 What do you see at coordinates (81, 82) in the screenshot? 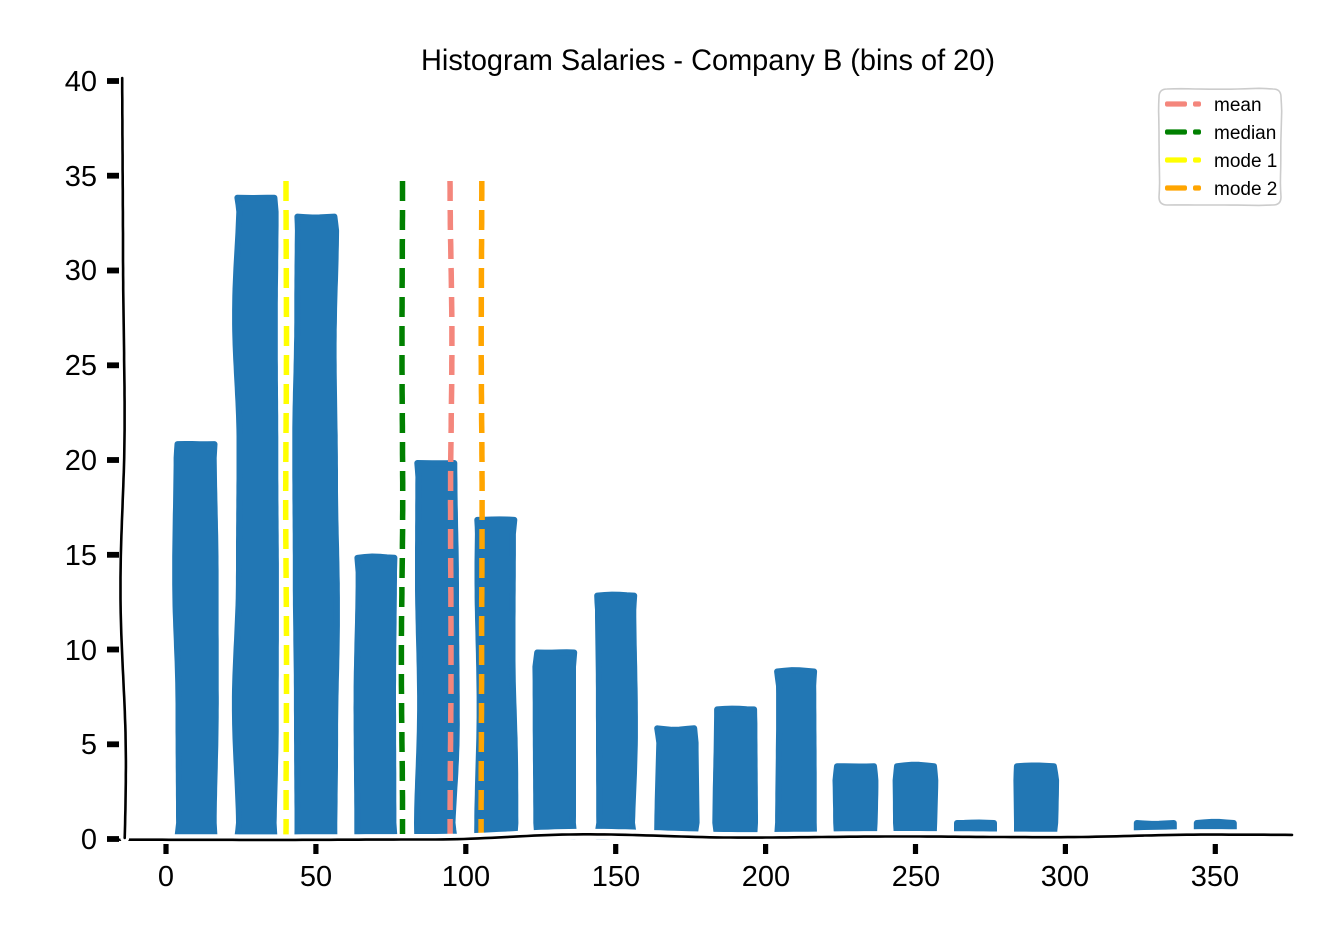
I see `svg-text: 40` at bounding box center [81, 82].